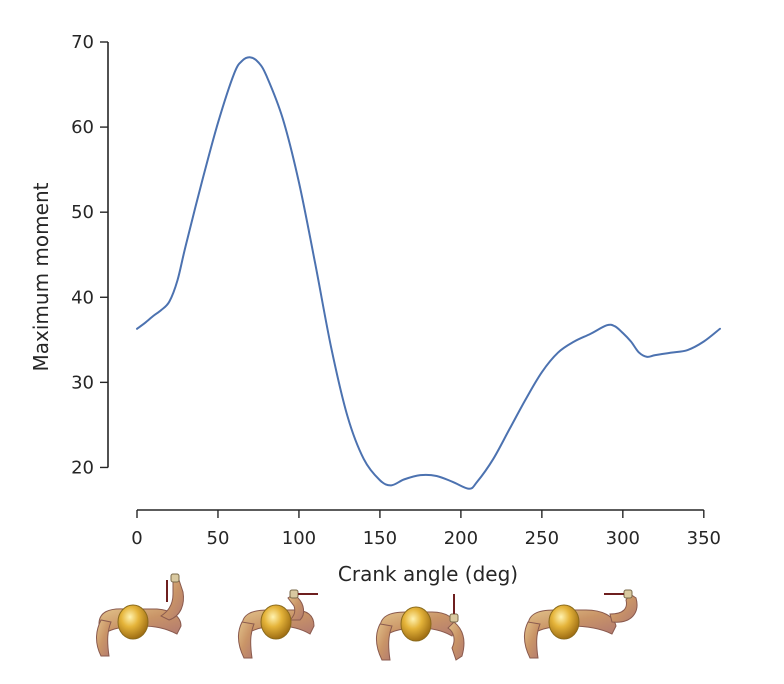 This screenshot has width=784, height=684. Describe the element at coordinates (623, 538) in the screenshot. I see `x-tick-label: 300` at that location.